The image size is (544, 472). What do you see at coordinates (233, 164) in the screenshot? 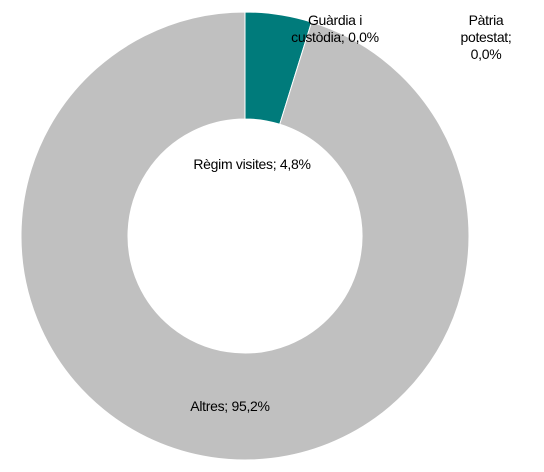
I see `category: Règim visites` at bounding box center [233, 164].